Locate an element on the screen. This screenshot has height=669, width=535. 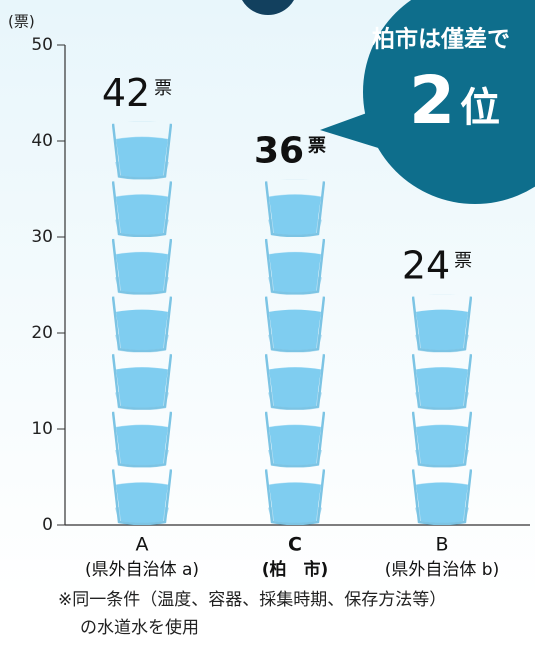
callout-bubble is located at coordinates (449, 102).